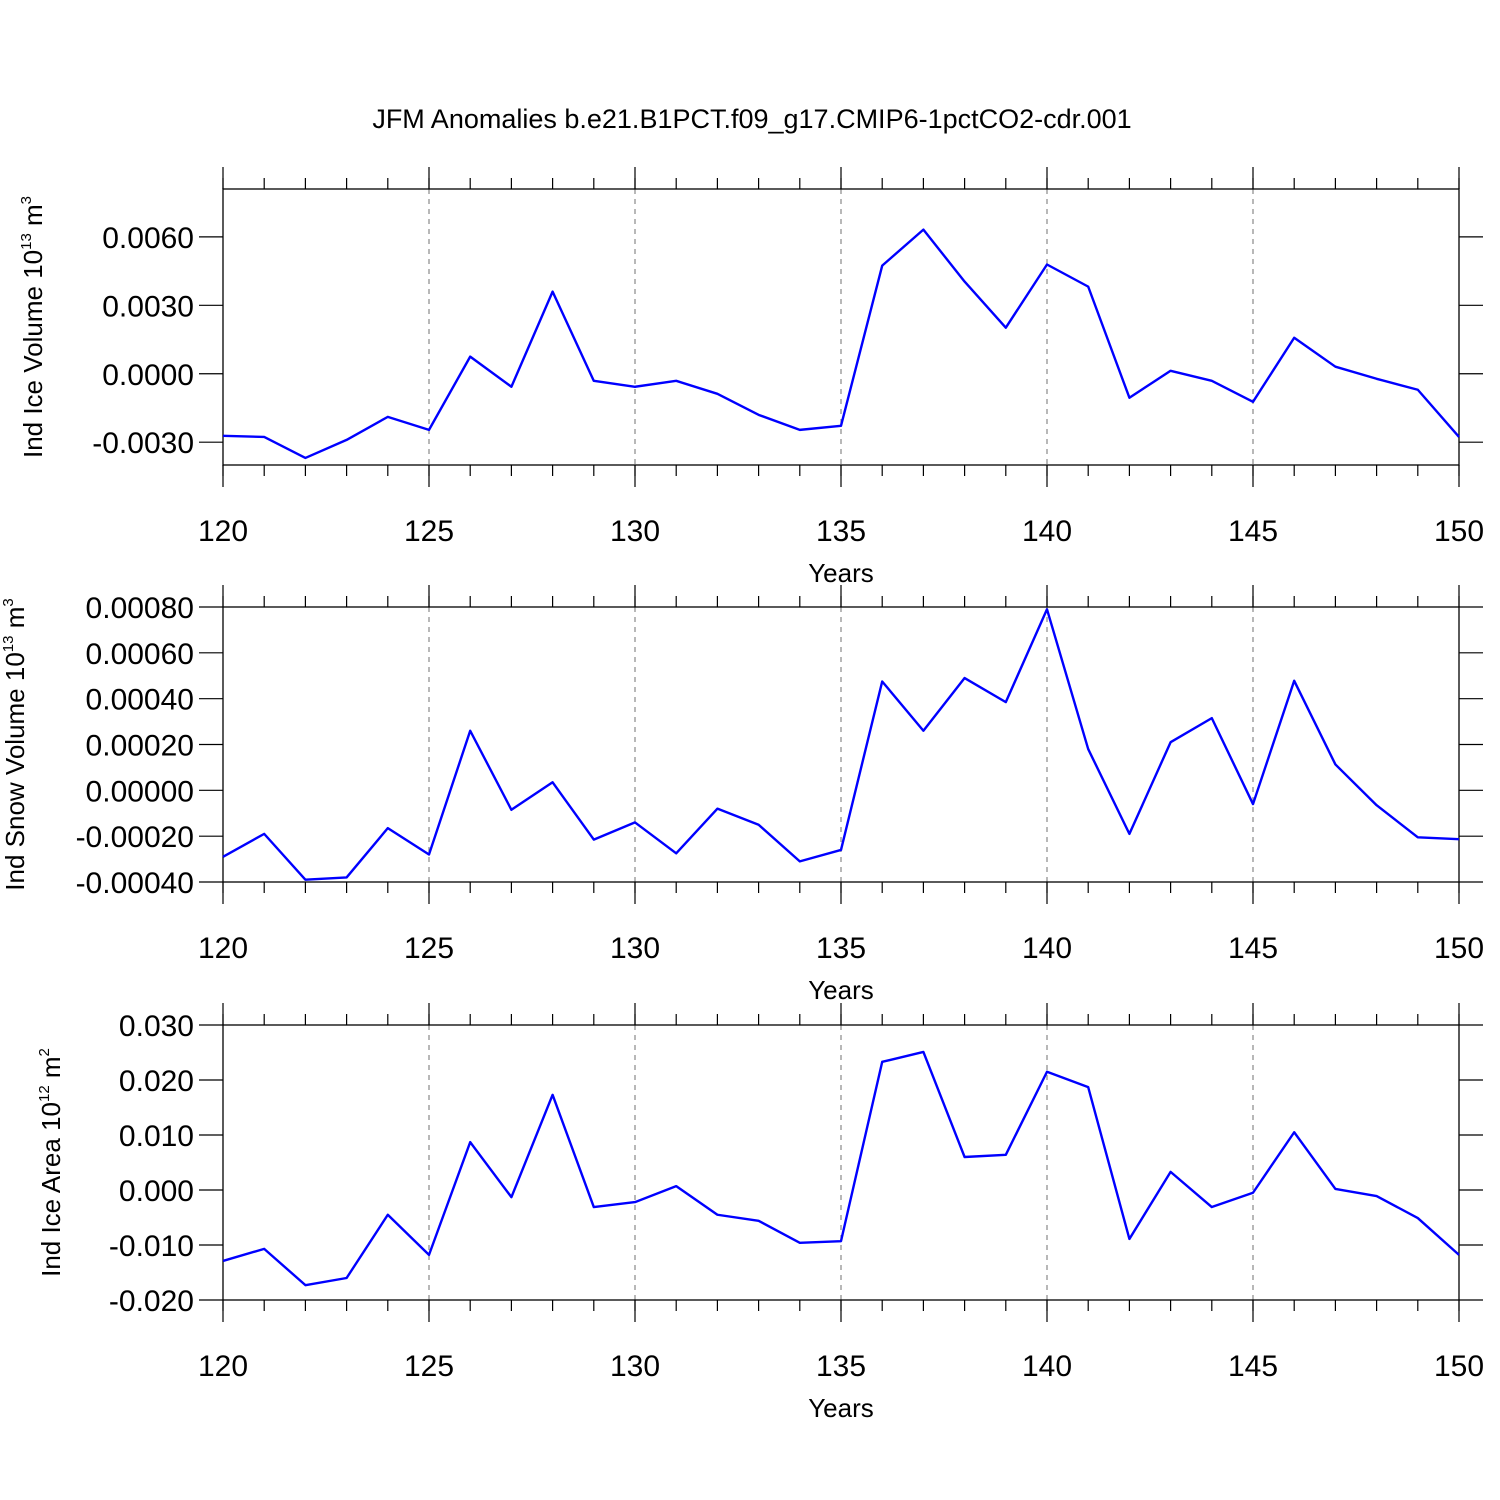 This screenshot has width=1500, height=1500. I want to click on y-tick-label: 0.020, so click(156, 1081).